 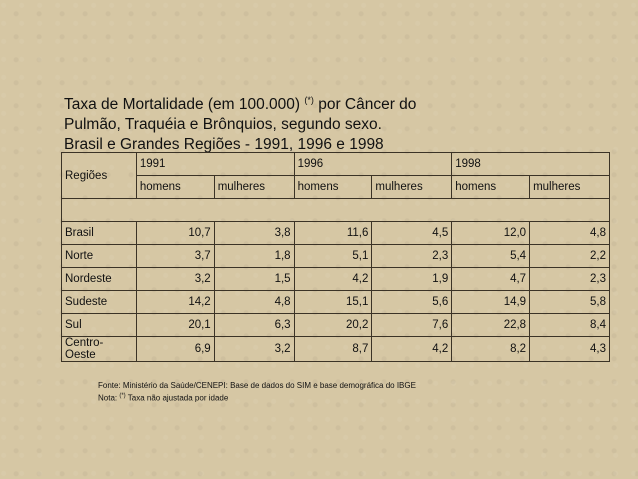 I want to click on table-row: Sudeste 14,2 4,8 15,1 5,6 14,9 5,8, so click(x=335, y=302).